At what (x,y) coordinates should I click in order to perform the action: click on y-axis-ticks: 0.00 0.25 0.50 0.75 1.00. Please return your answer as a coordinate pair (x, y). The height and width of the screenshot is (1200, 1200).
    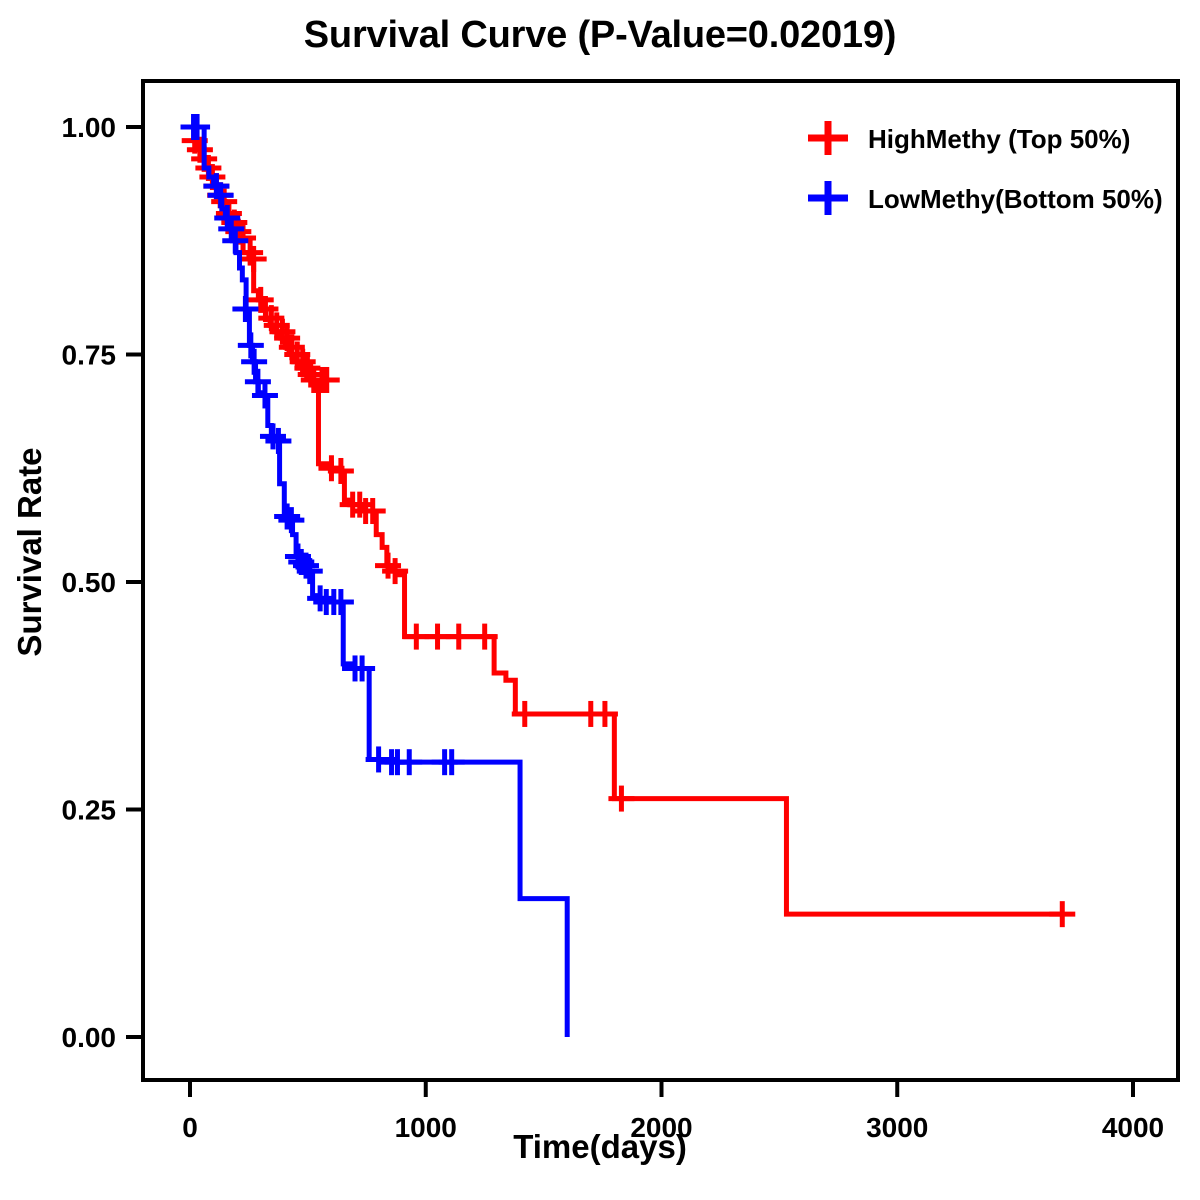
    Looking at the image, I should click on (102, 582).